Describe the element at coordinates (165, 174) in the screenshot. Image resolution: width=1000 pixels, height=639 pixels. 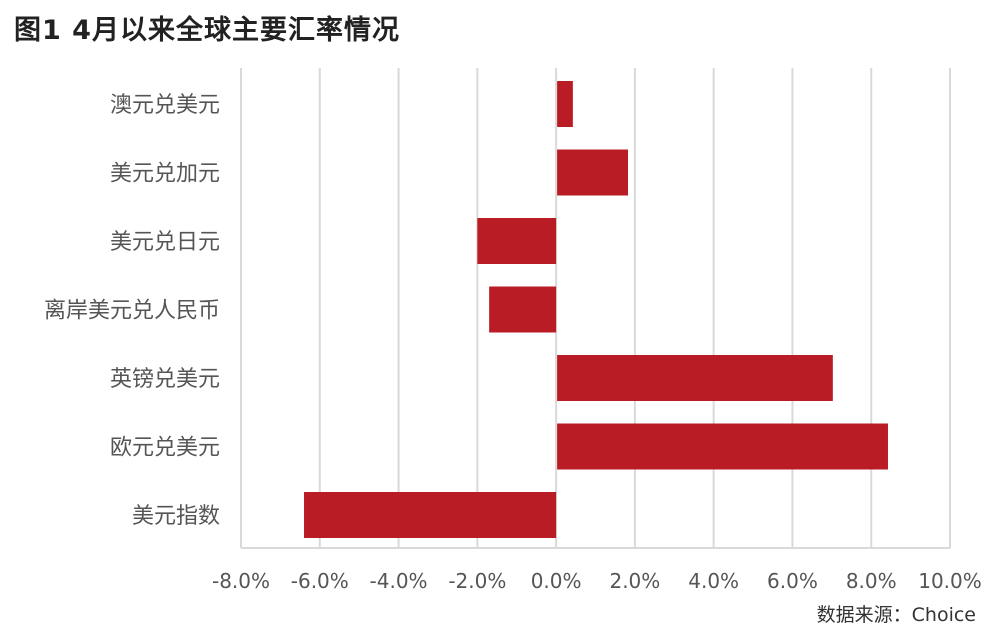
I see `category-label: 美元兑加元` at that location.